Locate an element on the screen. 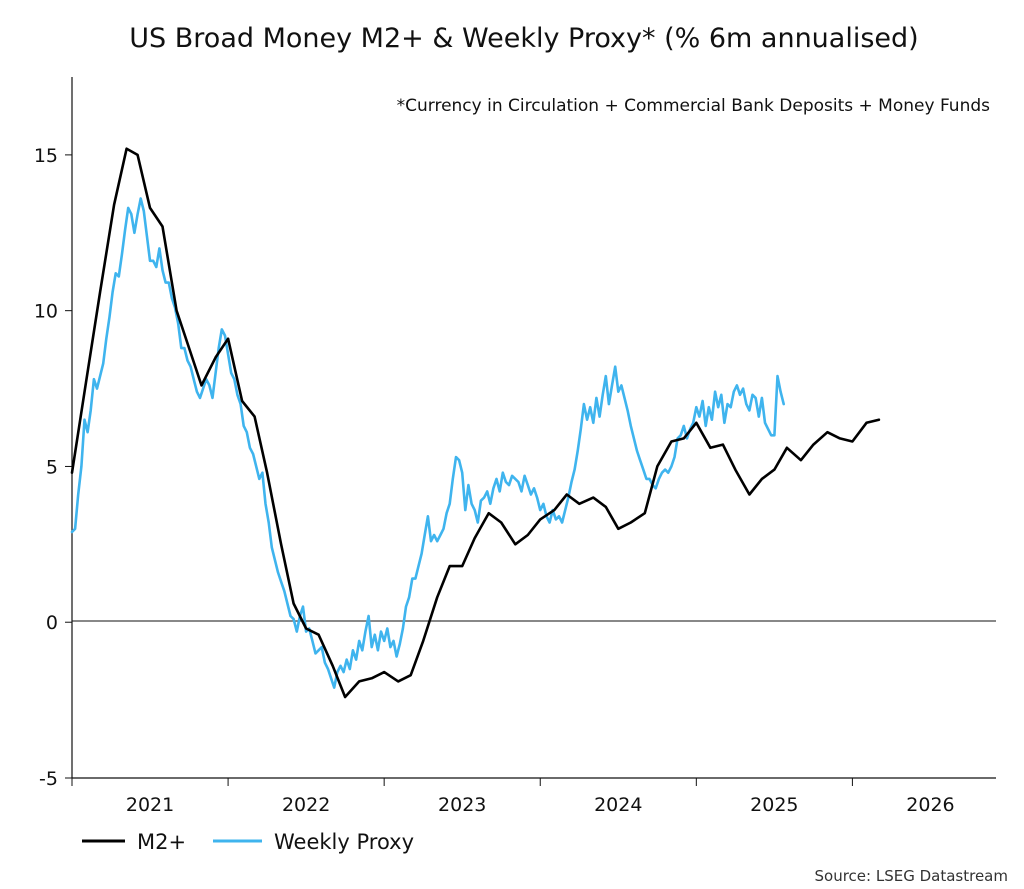 Image resolution: width=1024 pixels, height=889 pixels. y-tick-label: 10 is located at coordinates (46, 312).